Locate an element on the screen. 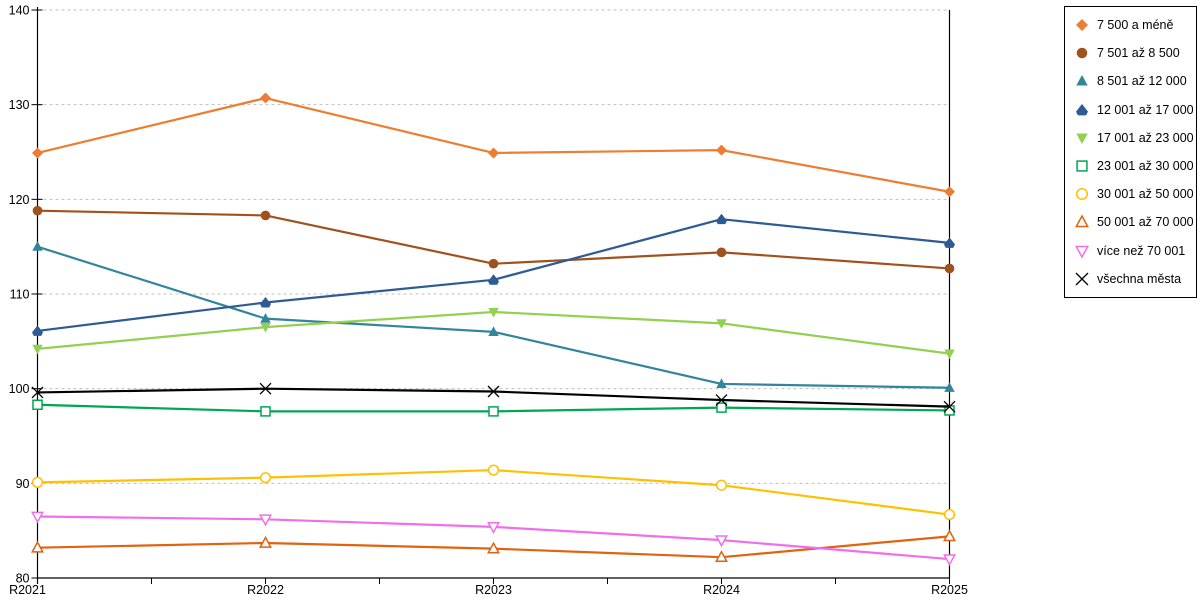  legend-label: 23 001 až 30 000 is located at coordinates (1145, 166).